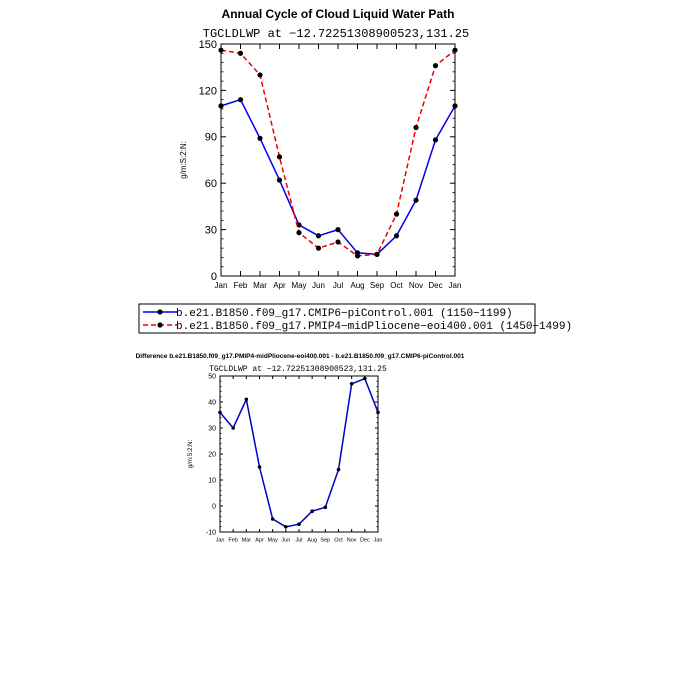 Image resolution: width=675 pixels, height=675 pixels. I want to click on y-tick-label: 90, so click(211, 138).